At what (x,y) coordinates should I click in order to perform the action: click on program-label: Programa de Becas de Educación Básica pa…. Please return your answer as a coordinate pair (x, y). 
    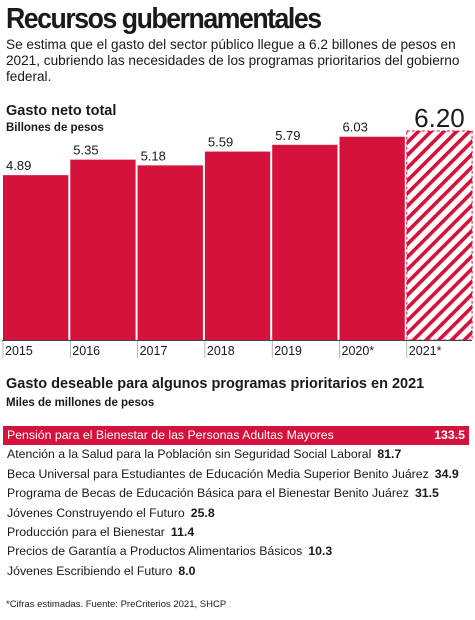
    Looking at the image, I should click on (223, 493).